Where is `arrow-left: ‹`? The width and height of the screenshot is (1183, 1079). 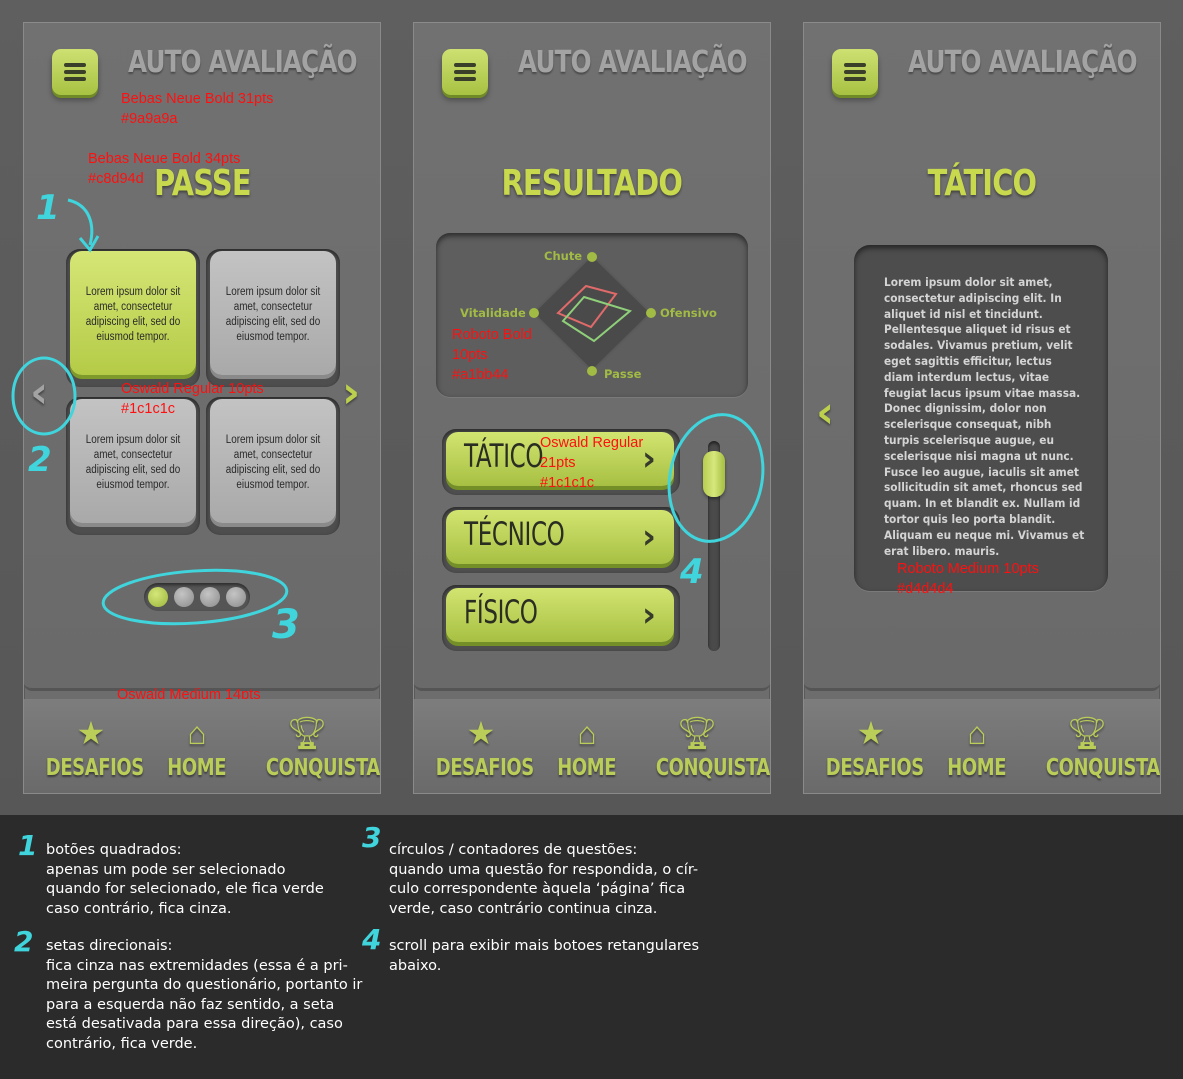 arrow-left: ‹ is located at coordinates (825, 412).